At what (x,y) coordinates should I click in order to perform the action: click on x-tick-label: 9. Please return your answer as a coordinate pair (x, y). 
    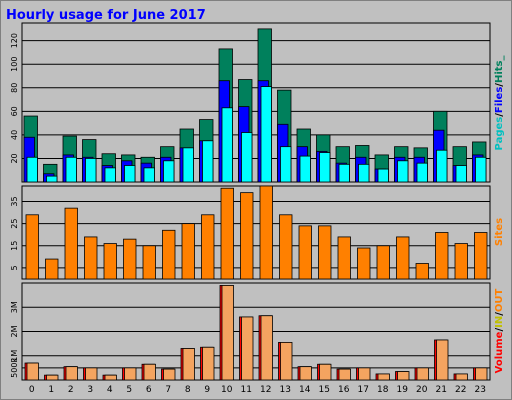
    Looking at the image, I should click on (207, 390).